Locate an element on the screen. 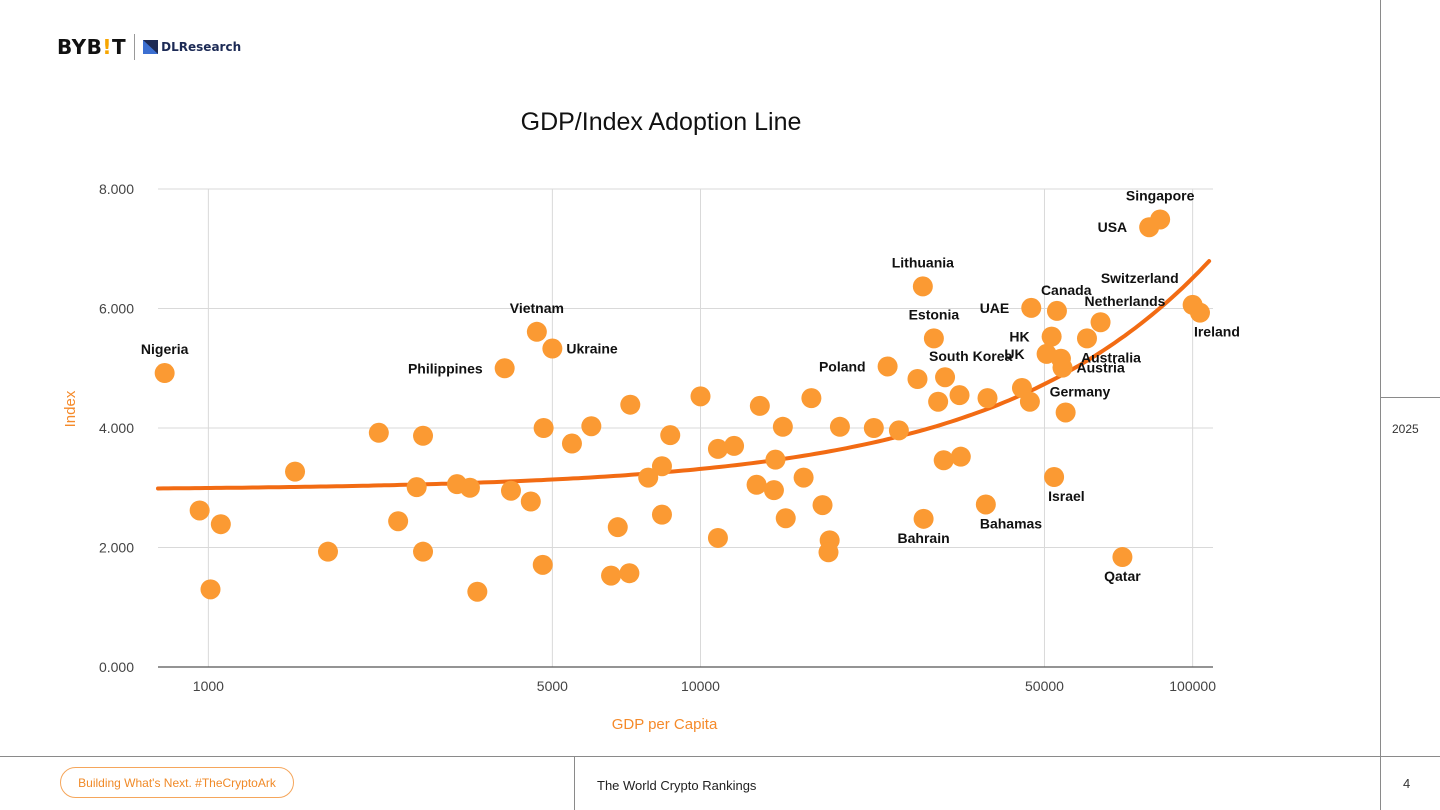 The image size is (1440, 810). x-tick-label: 10000 is located at coordinates (700, 686).